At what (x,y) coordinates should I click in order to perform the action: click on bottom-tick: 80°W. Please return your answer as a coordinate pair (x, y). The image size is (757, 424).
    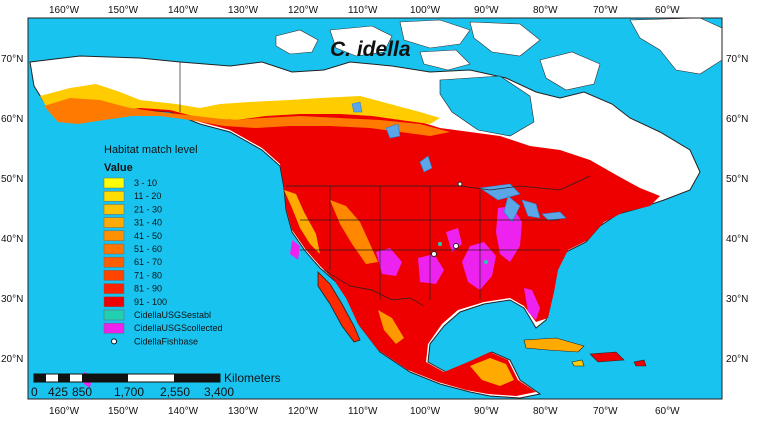
    Looking at the image, I should click on (545, 411).